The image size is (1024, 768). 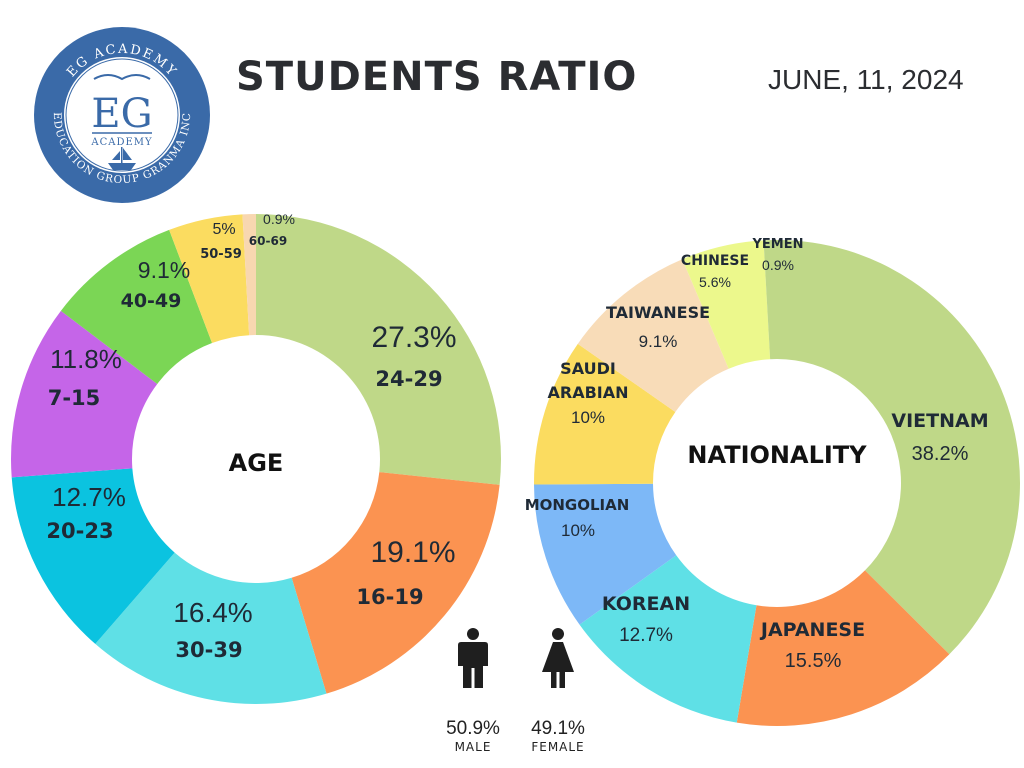 I want to click on nationality-slice-korean, so click(x=668, y=639).